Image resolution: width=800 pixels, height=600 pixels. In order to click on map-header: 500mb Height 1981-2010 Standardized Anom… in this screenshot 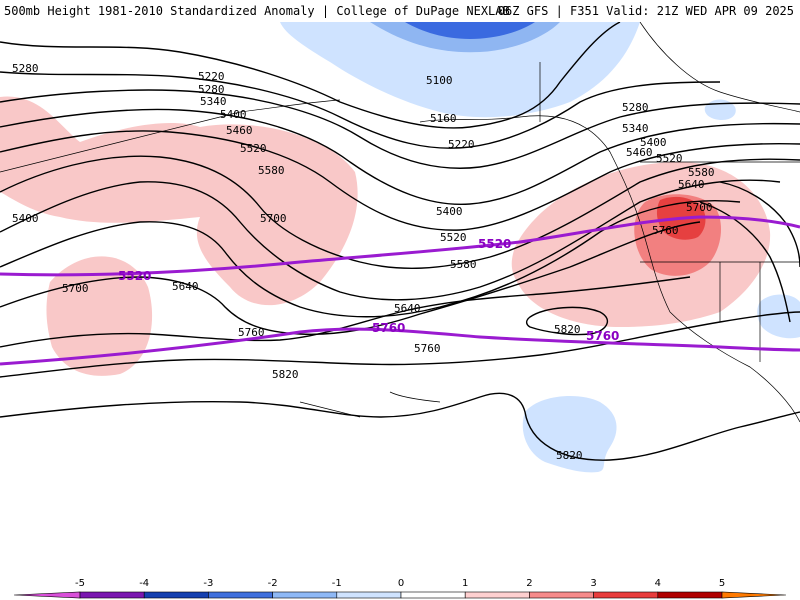, I will do `click(400, 11)`.